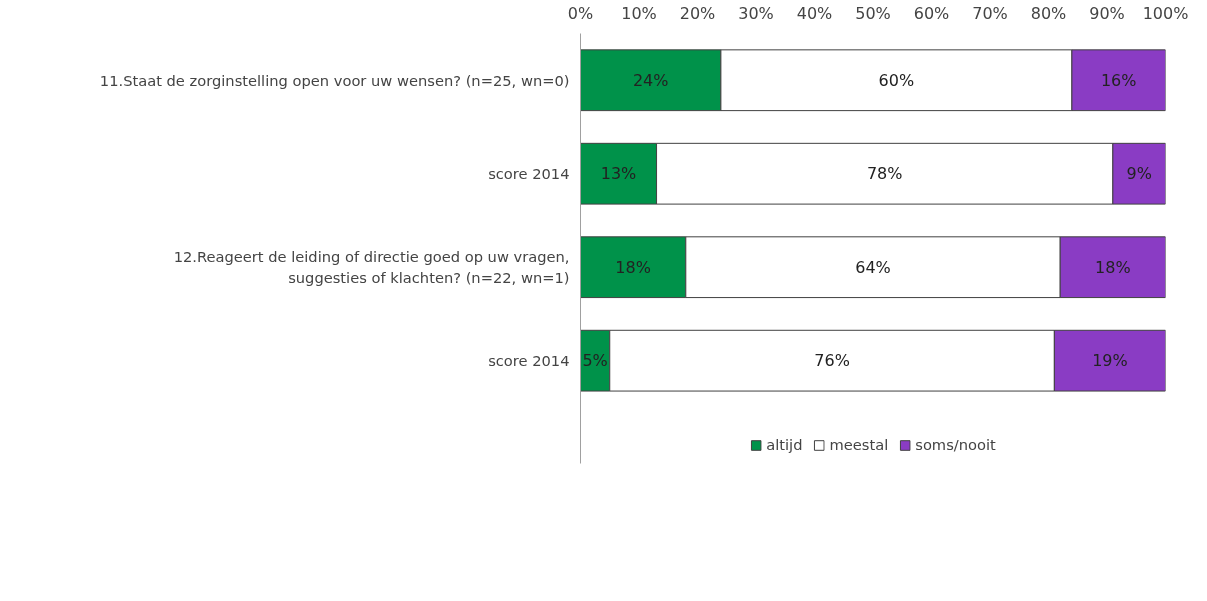 The width and height of the screenshot is (1207, 601). What do you see at coordinates (1107, 13) in the screenshot?
I see `x-tick-label: 90%` at bounding box center [1107, 13].